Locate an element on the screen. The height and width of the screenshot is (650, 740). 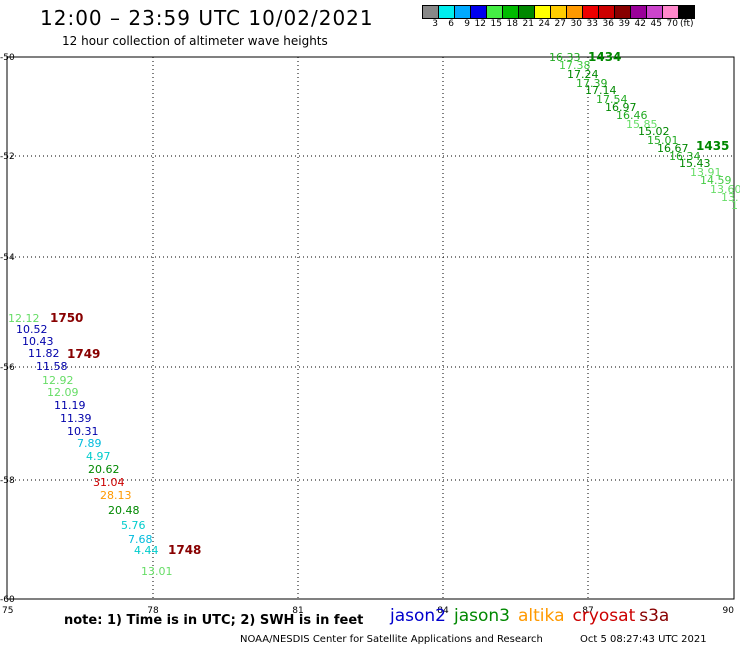
legend-label: 27 is located at coordinates (560, 24).